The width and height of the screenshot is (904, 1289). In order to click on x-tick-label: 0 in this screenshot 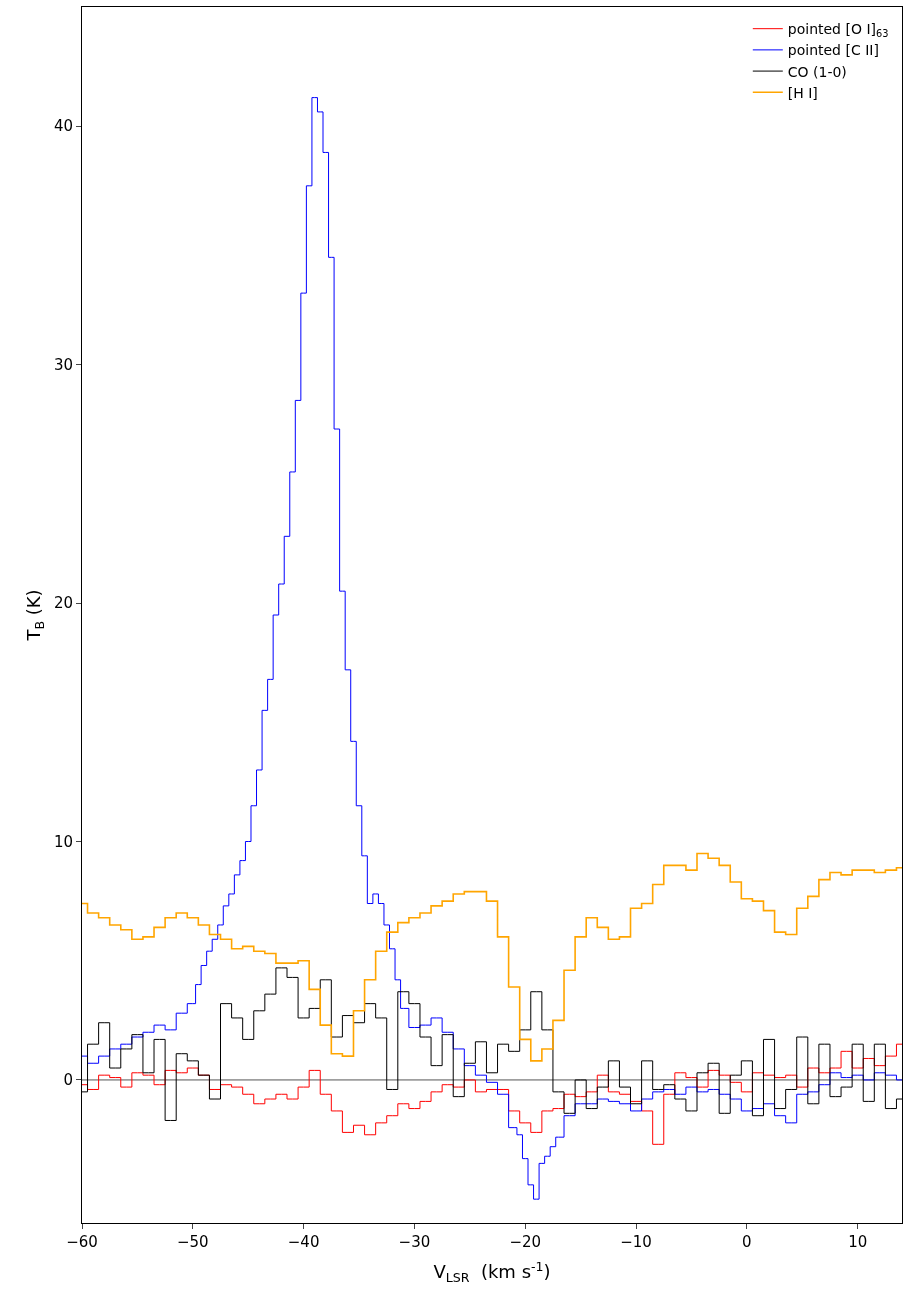, I will do `click(747, 1242)`.